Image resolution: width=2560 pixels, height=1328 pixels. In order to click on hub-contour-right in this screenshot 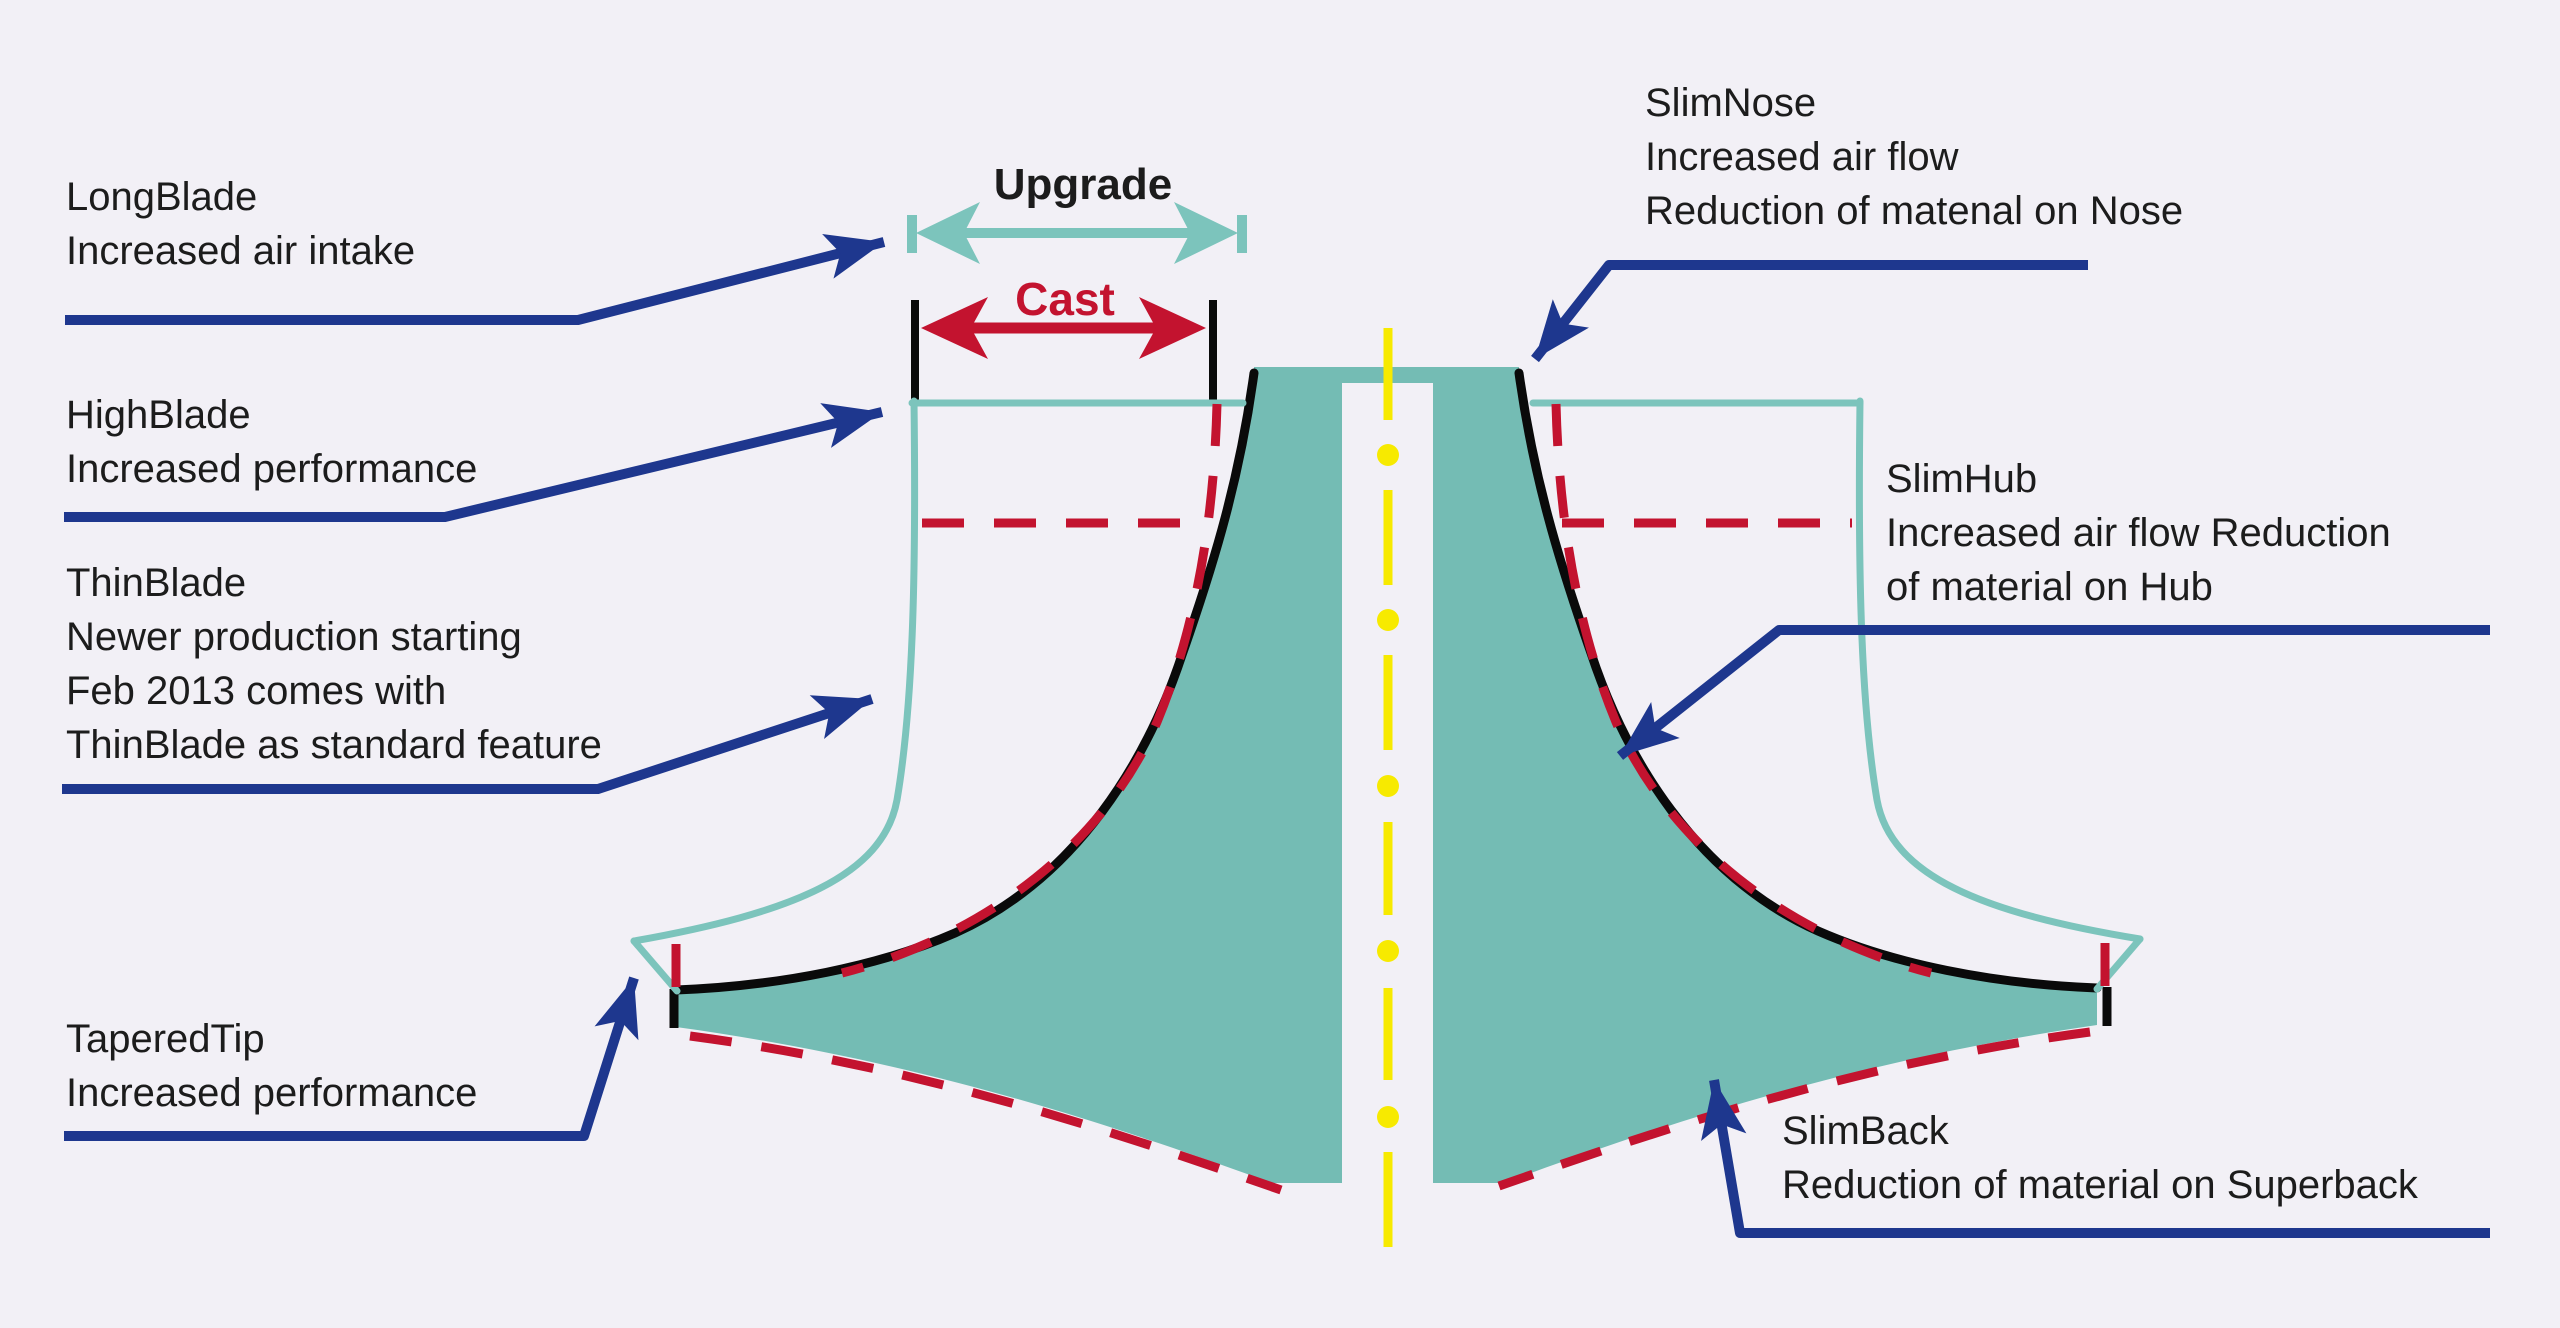, I will do `click(1808, 680)`.